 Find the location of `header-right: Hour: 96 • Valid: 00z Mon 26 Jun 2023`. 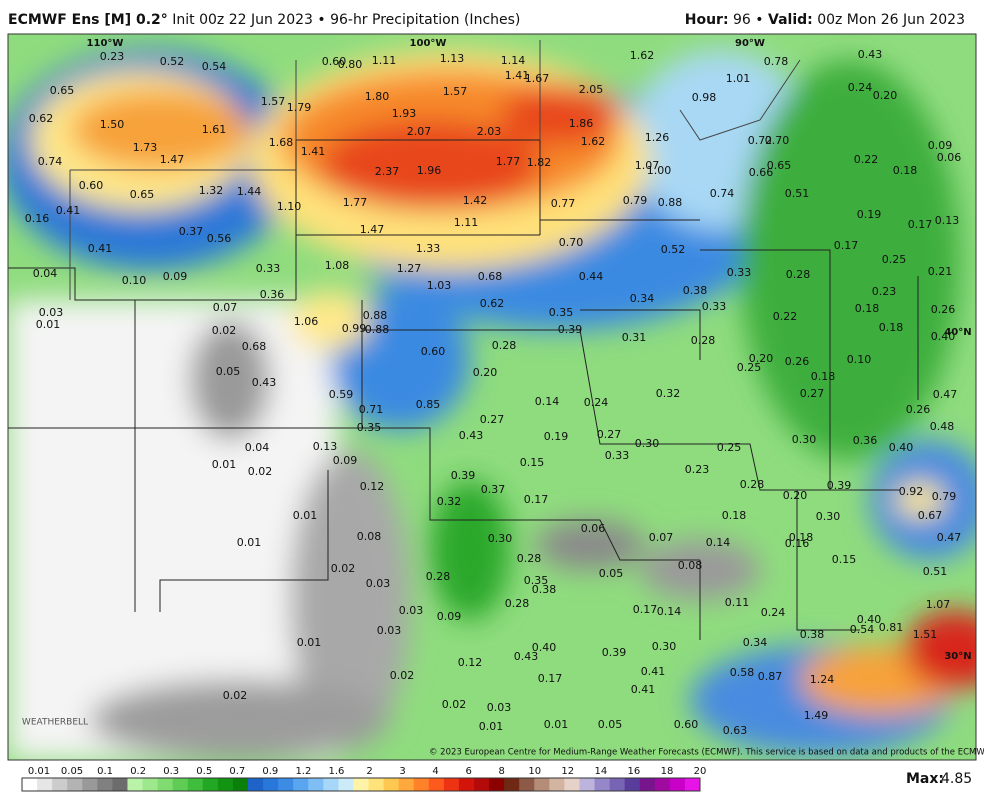

header-right: Hour: 96 • Valid: 00z Mon 26 Jun 2023 is located at coordinates (825, 20).